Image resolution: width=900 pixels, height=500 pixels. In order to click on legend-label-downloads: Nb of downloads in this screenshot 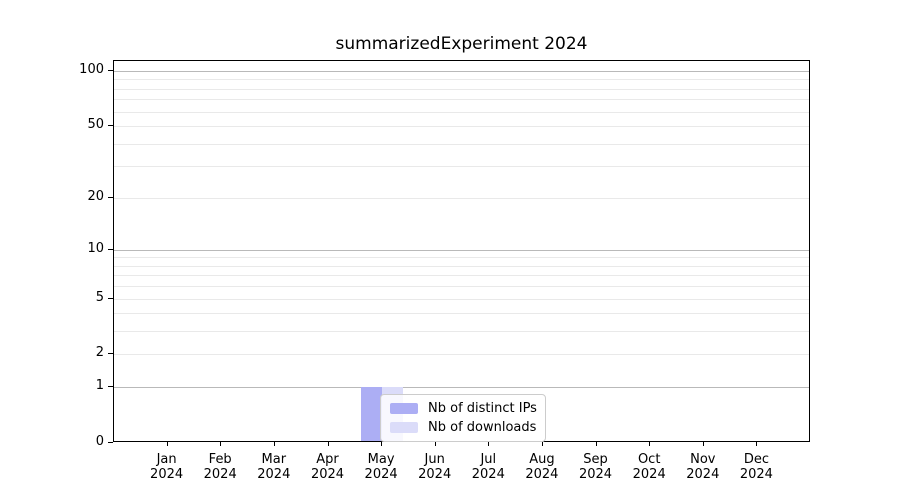, I will do `click(482, 427)`.